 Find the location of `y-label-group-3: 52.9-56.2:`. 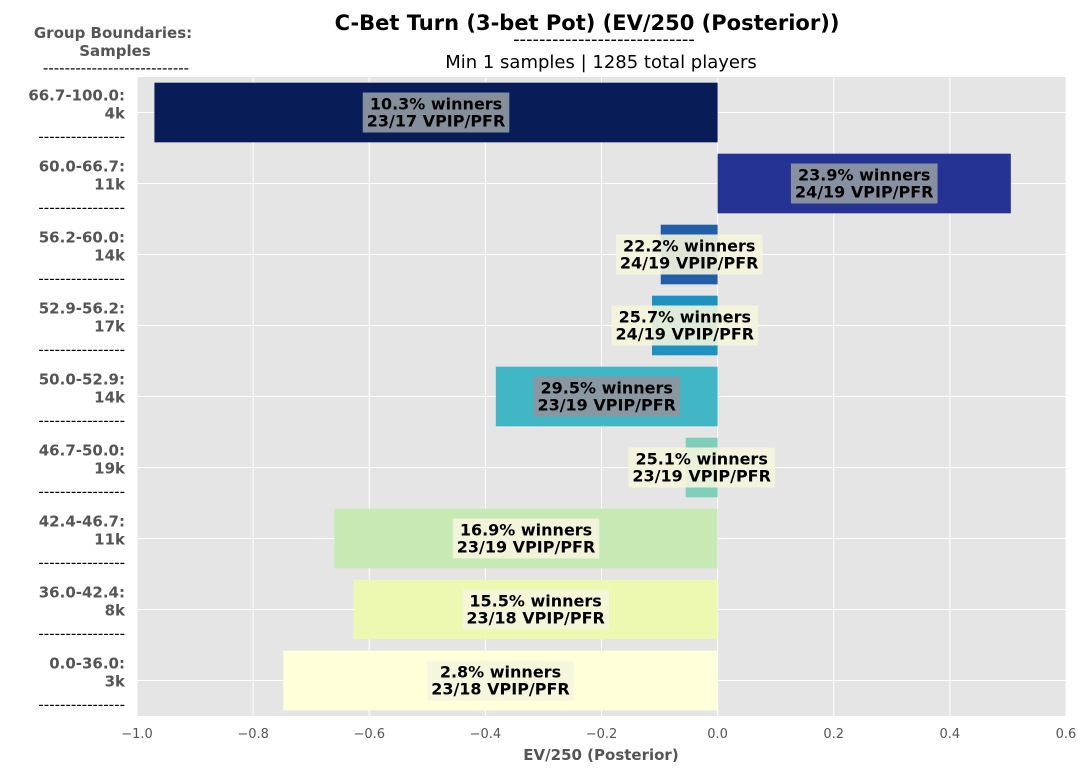

y-label-group-3: 52.9-56.2: is located at coordinates (82, 309).